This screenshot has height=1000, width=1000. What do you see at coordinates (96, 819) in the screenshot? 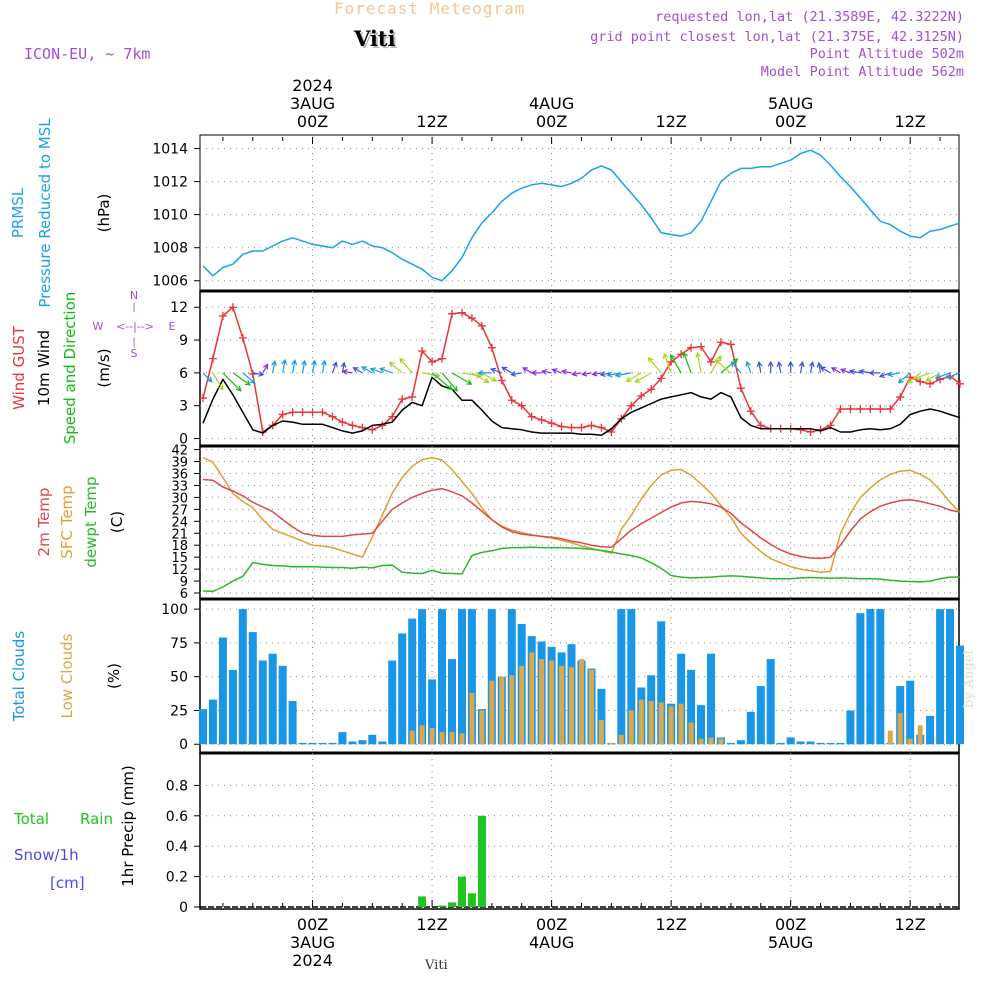
I see `legend-rain: Rain` at bounding box center [96, 819].